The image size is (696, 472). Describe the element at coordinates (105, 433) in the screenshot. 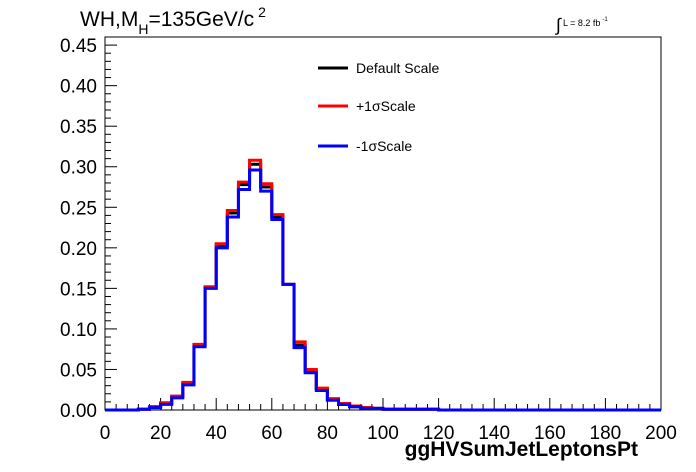

I see `x-tick-label: 0` at that location.